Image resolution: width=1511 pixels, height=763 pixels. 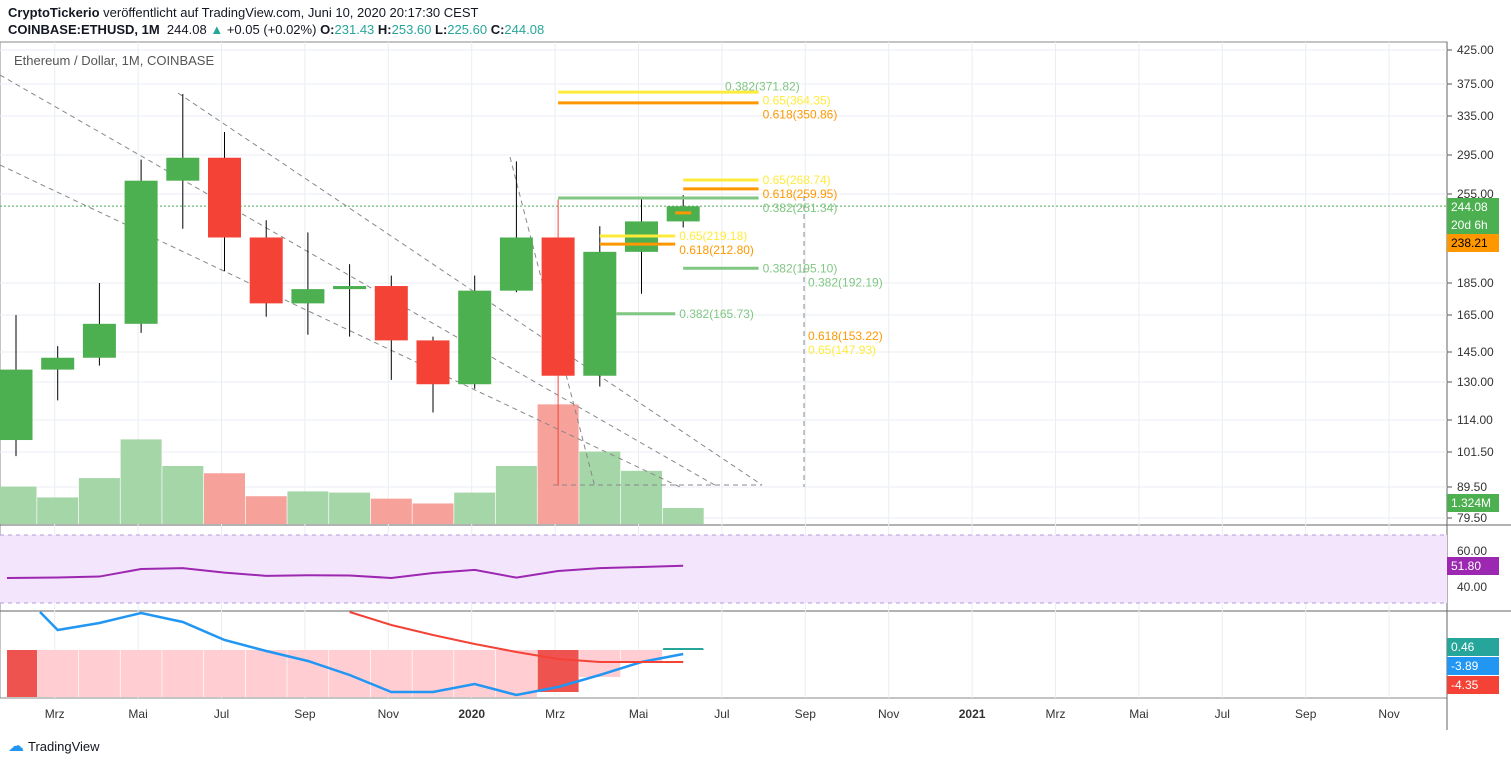 What do you see at coordinates (797, 100) in the screenshot?
I see `fib-level-label: 0.65(364.35)` at bounding box center [797, 100].